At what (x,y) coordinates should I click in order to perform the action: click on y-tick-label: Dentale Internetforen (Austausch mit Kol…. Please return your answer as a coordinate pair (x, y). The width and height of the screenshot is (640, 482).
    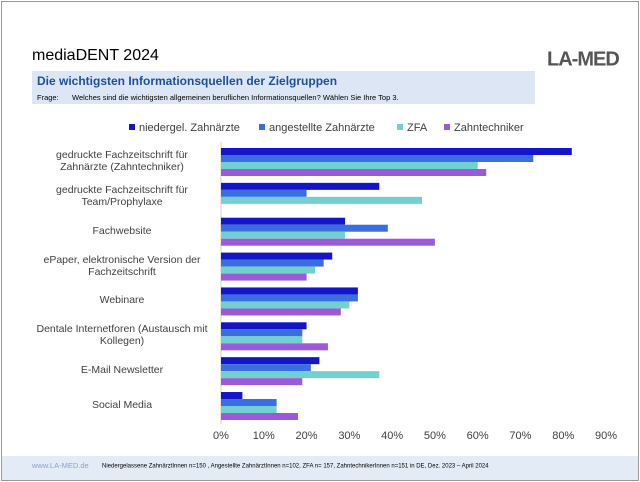
    Looking at the image, I should click on (122, 335).